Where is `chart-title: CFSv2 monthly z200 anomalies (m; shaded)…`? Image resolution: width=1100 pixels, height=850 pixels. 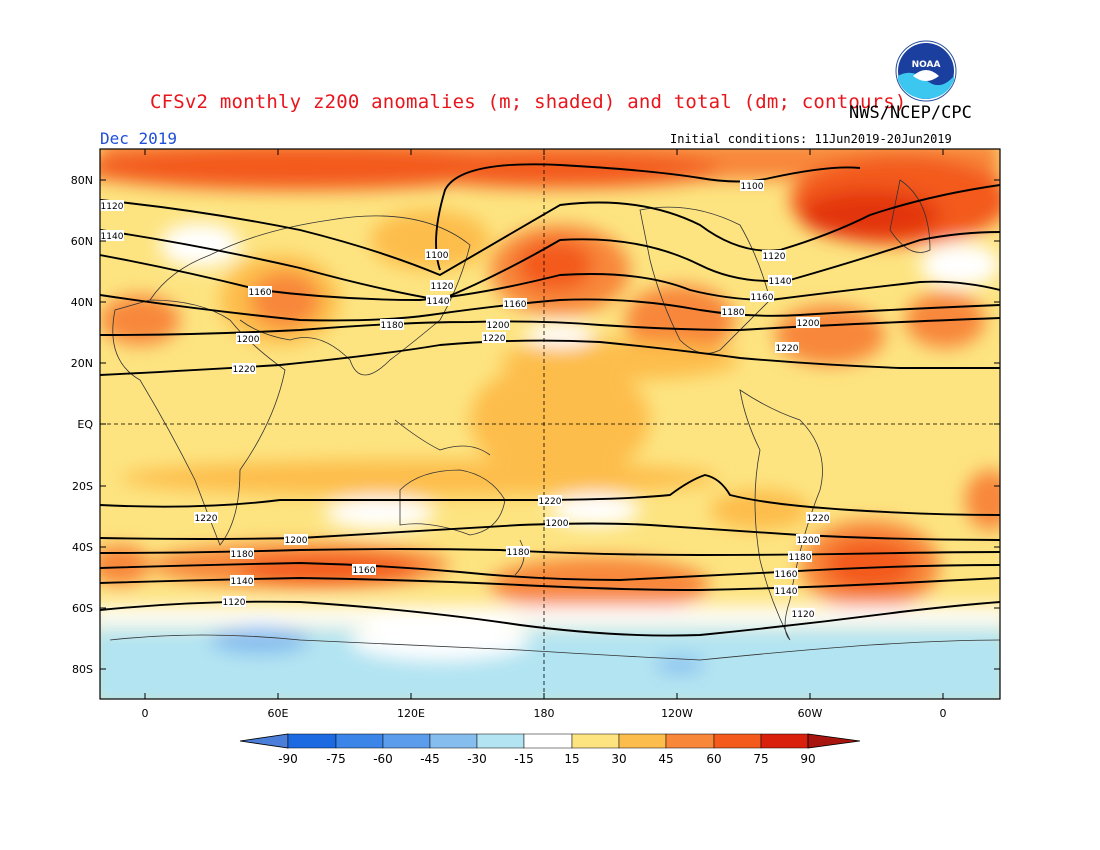 chart-title: CFSv2 monthly z200 anomalies (m; shaded)… is located at coordinates (528, 102).